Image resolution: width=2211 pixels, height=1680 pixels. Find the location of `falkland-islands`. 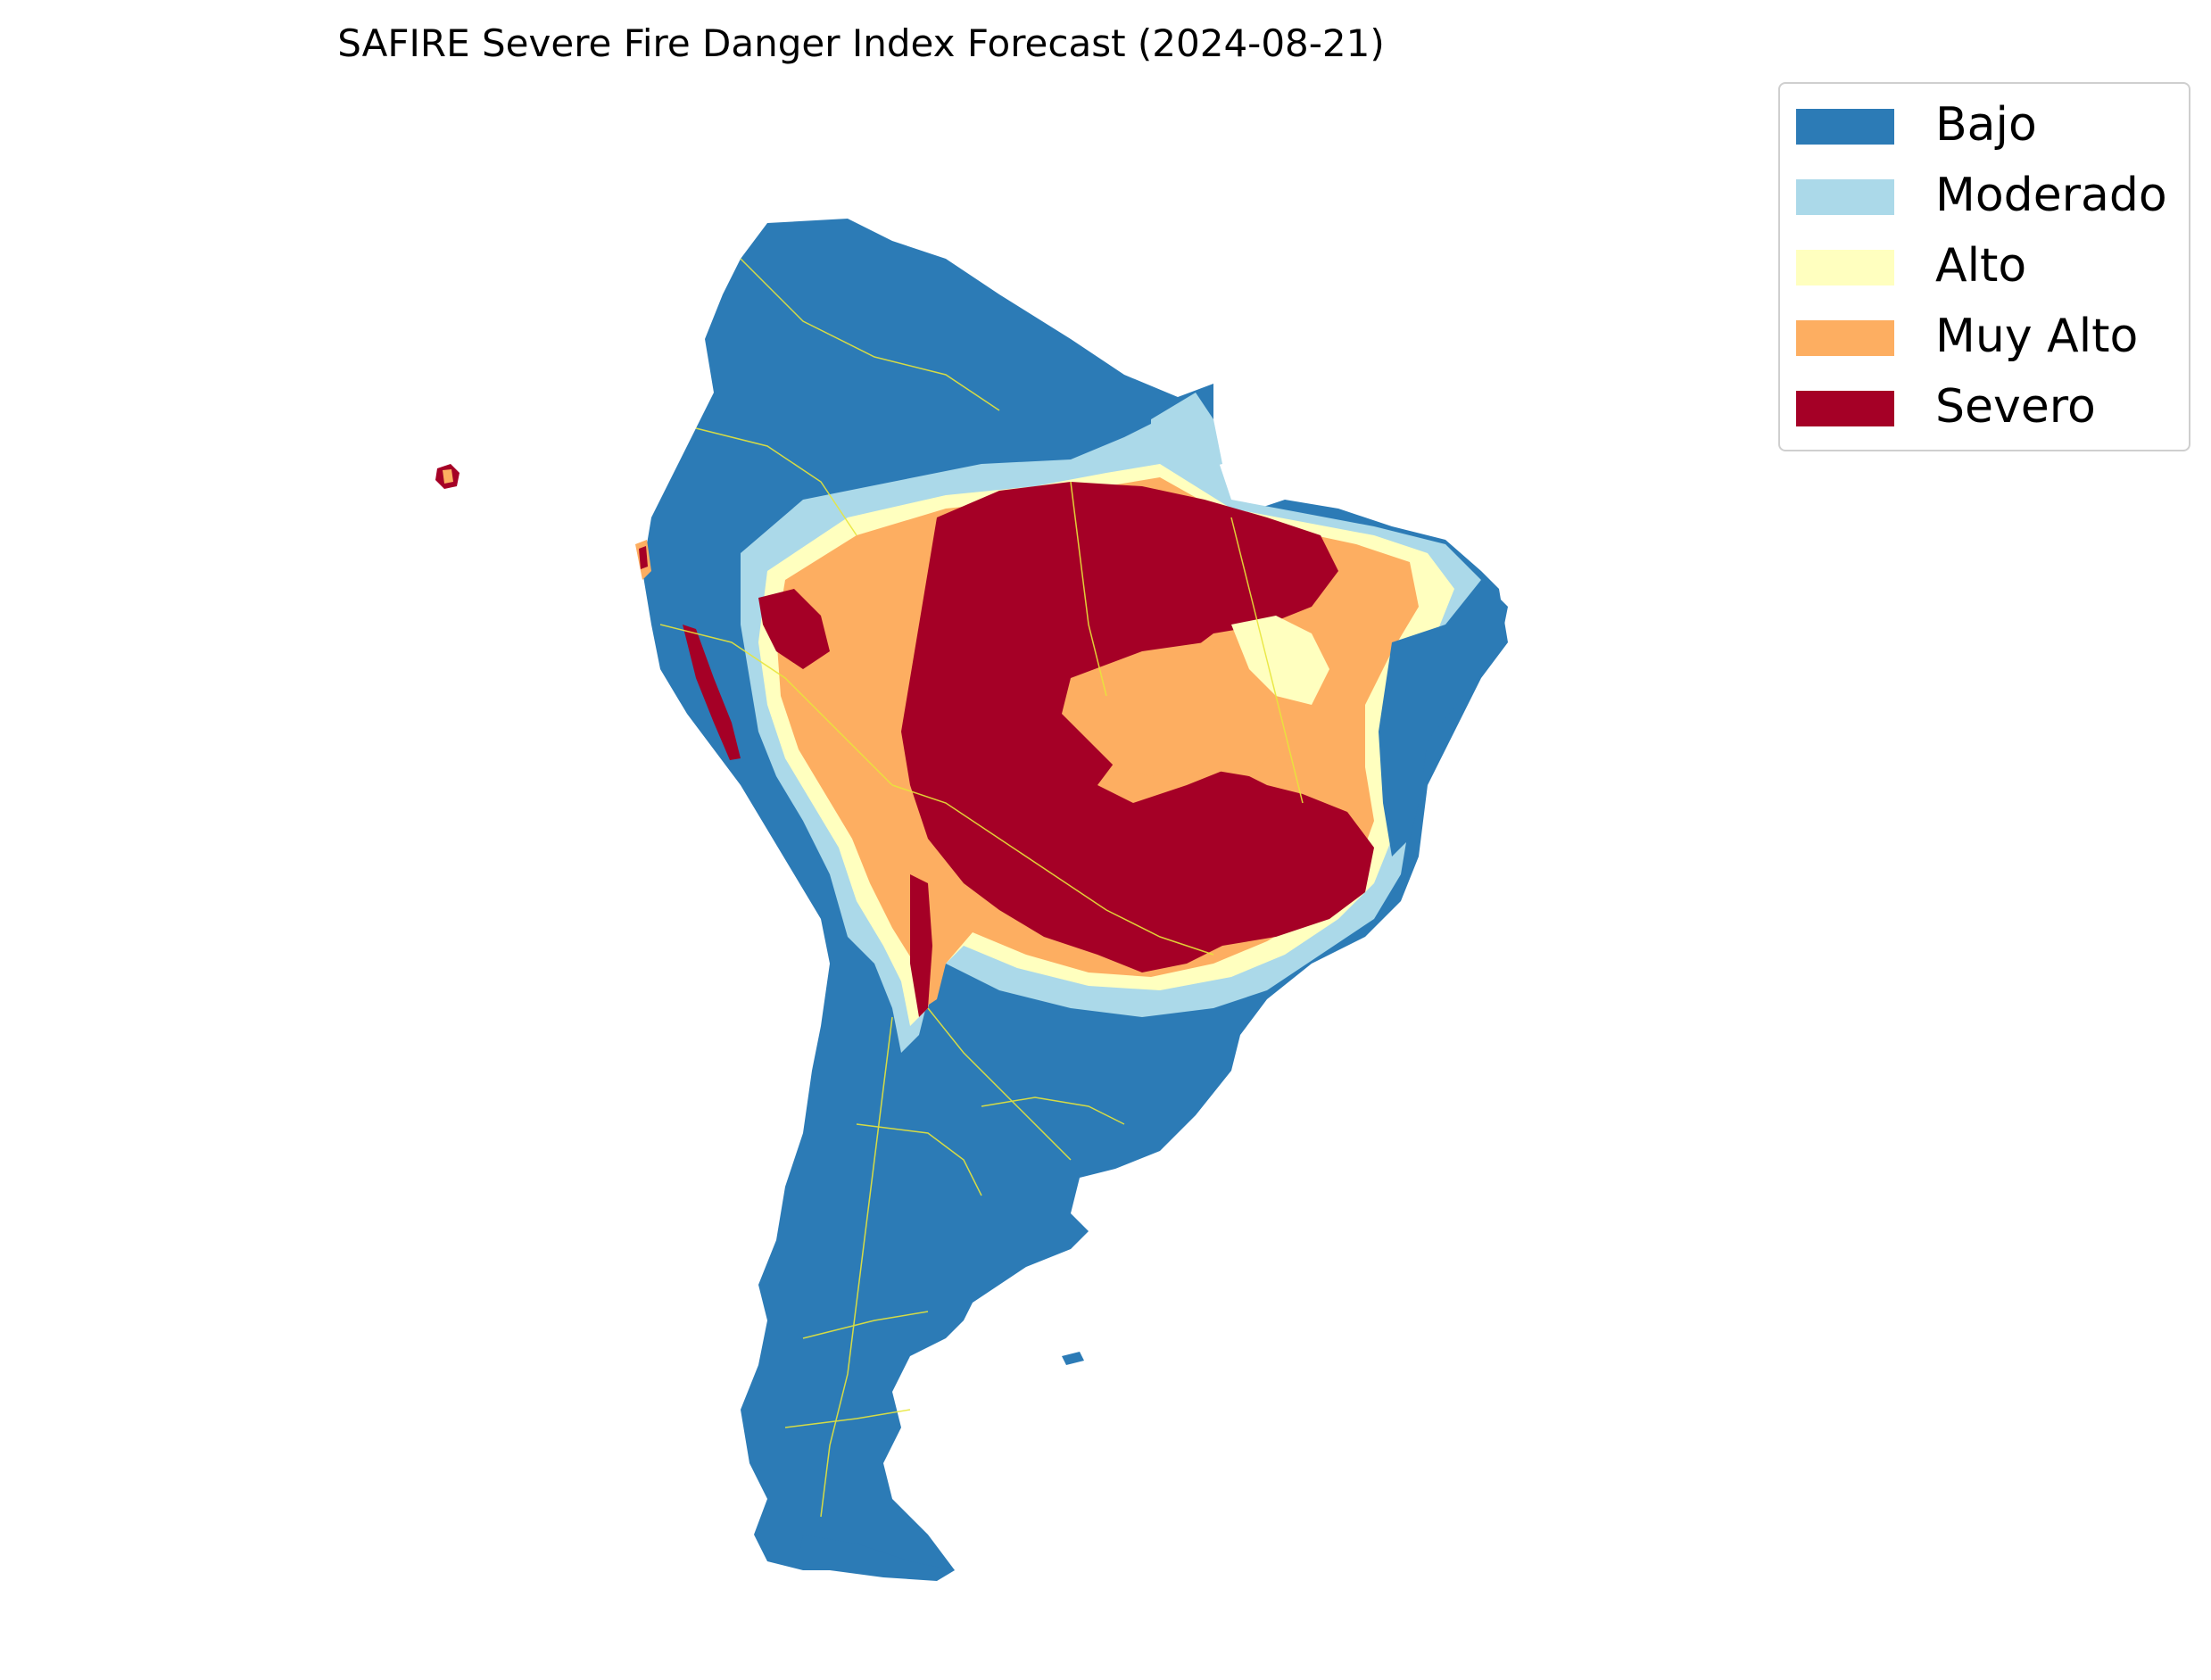

falkland-islands is located at coordinates (1073, 1358).